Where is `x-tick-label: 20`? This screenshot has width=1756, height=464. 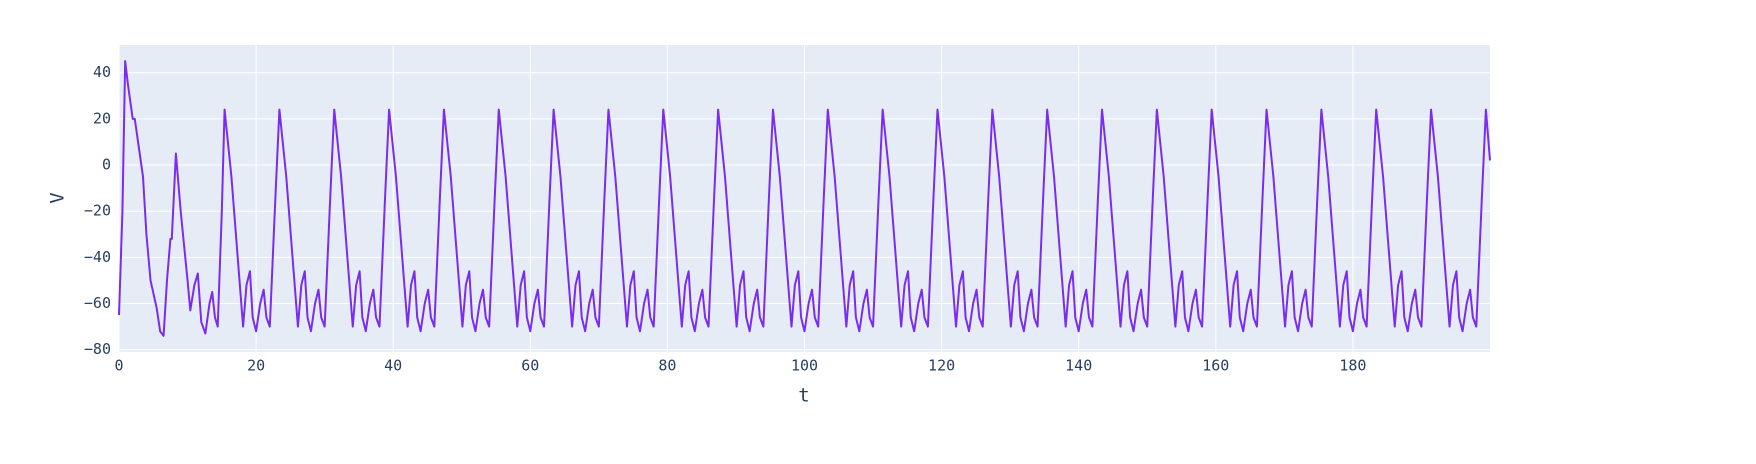 x-tick-label: 20 is located at coordinates (256, 366).